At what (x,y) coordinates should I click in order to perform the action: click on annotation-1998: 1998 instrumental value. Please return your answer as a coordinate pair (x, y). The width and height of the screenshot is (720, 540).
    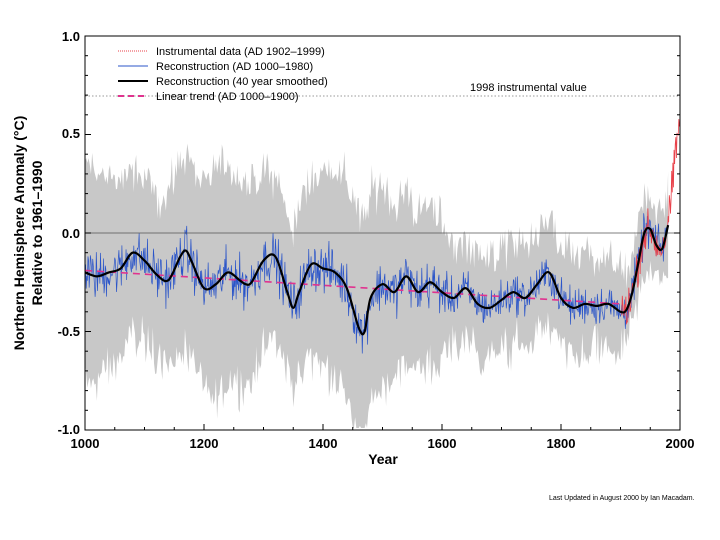
    Looking at the image, I should click on (528, 88).